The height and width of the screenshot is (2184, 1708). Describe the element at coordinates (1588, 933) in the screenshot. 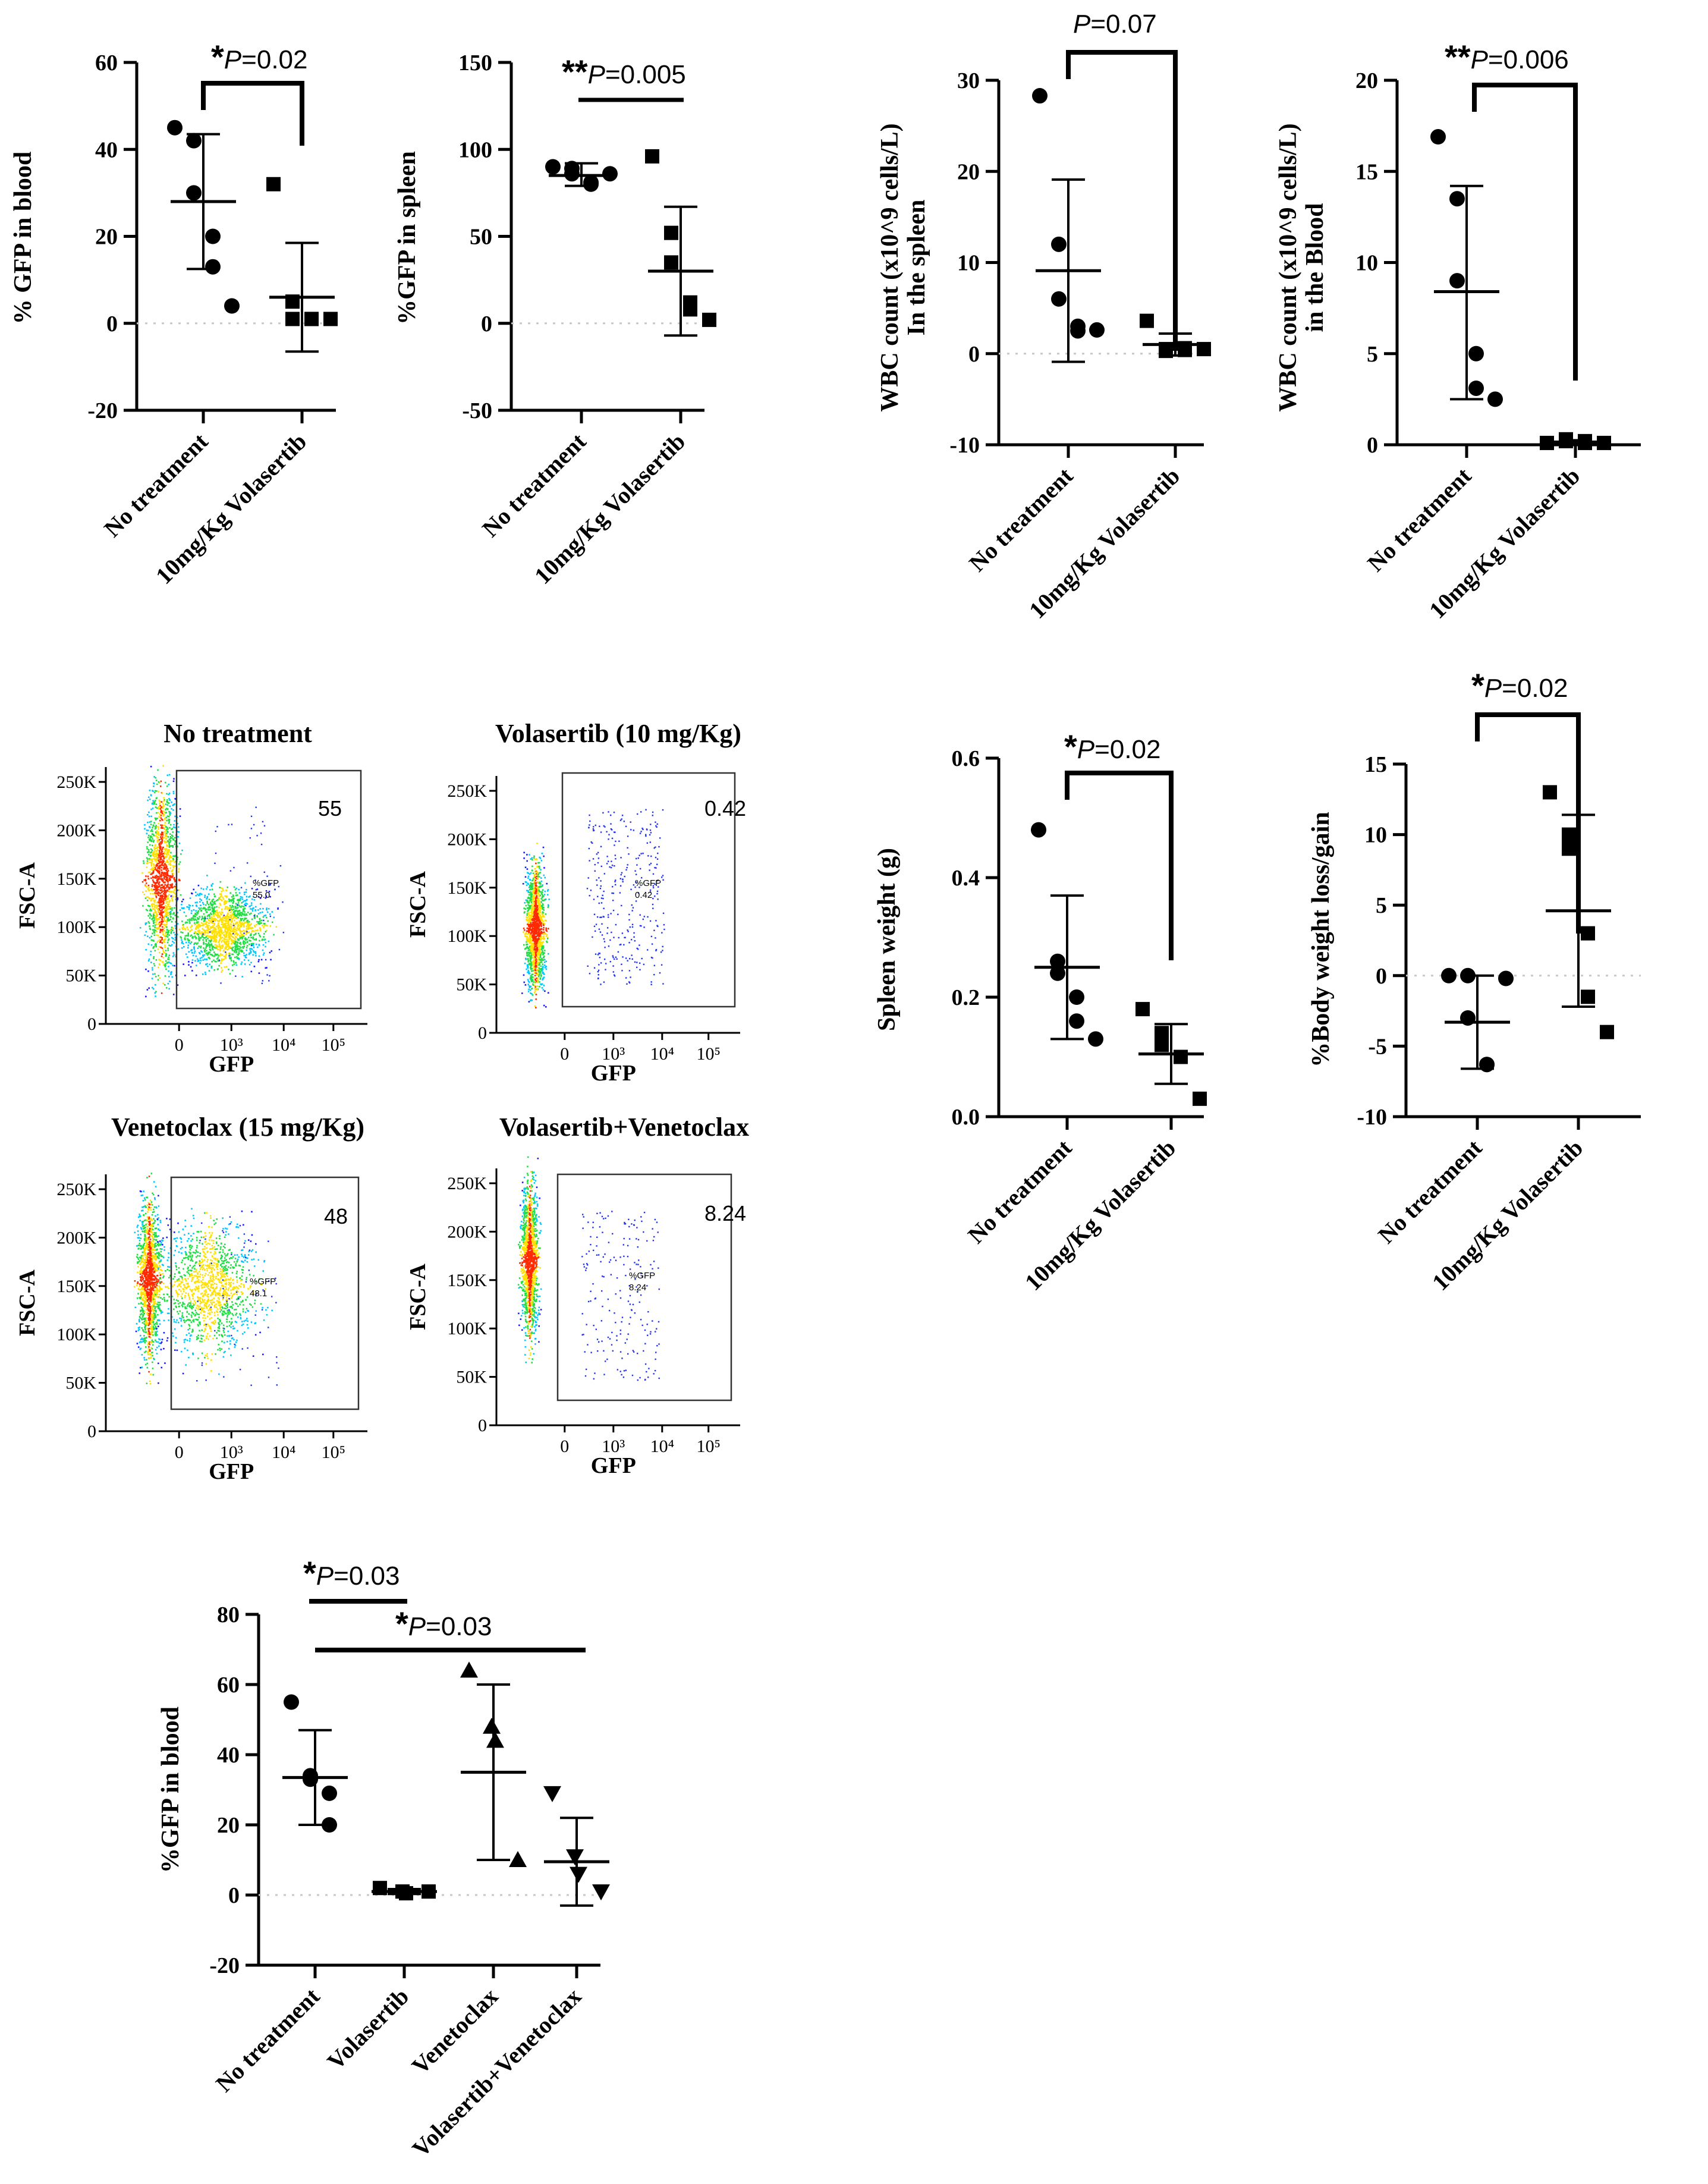

I see `data-point` at that location.